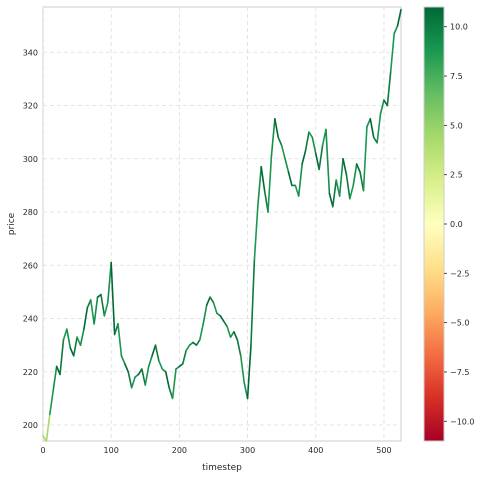 The width and height of the screenshot is (481, 479). I want to click on x-tick-label: 300, so click(247, 450).